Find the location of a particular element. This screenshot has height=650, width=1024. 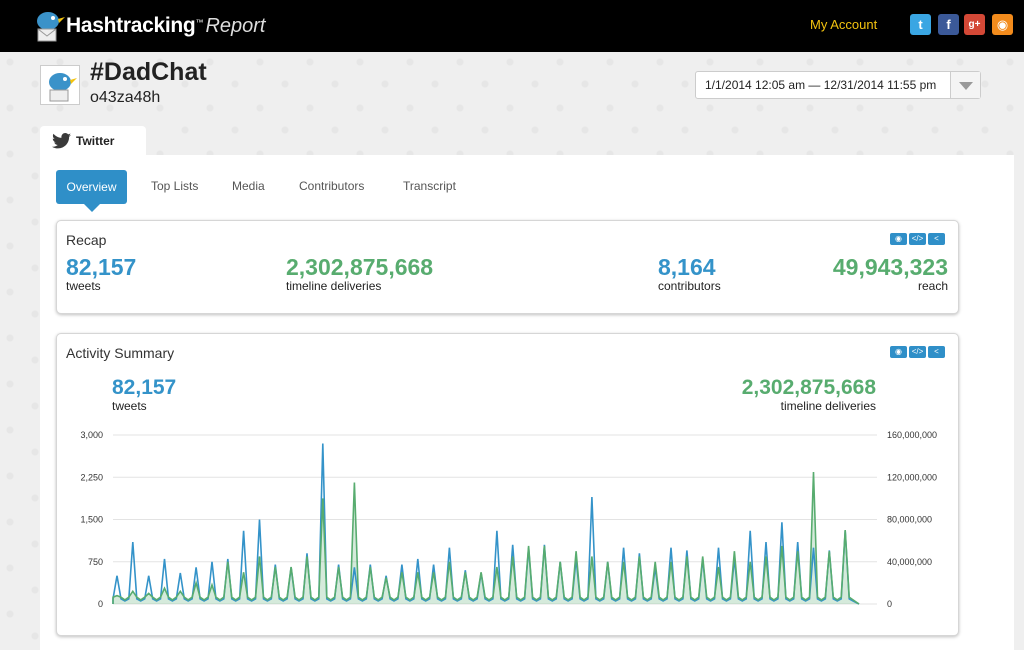

y-right-tick-label: 160,000,000 is located at coordinates (912, 435).